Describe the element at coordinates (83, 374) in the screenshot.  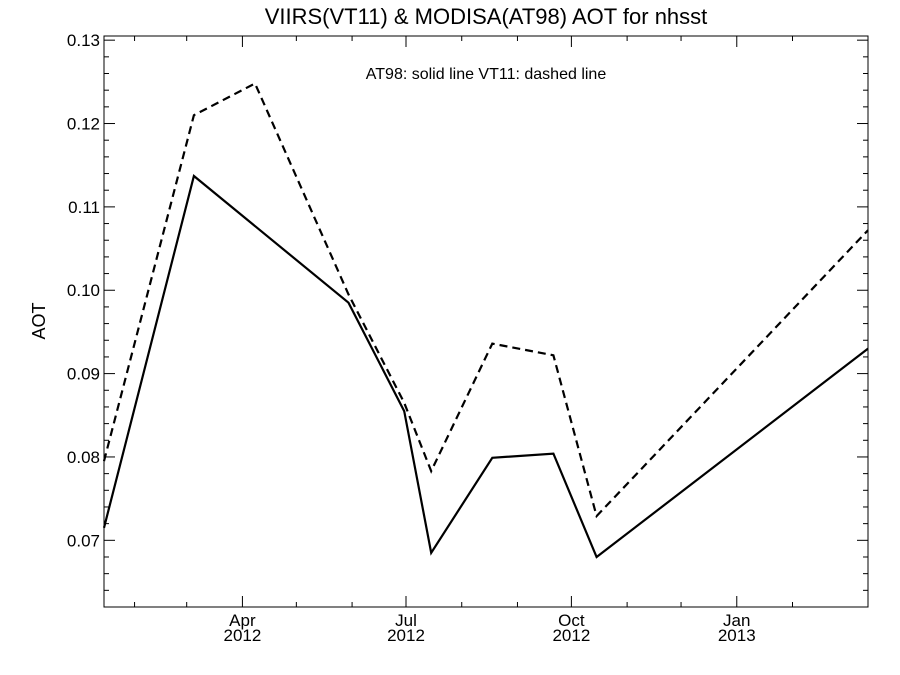
I see `y-tick-label: 0.09` at that location.